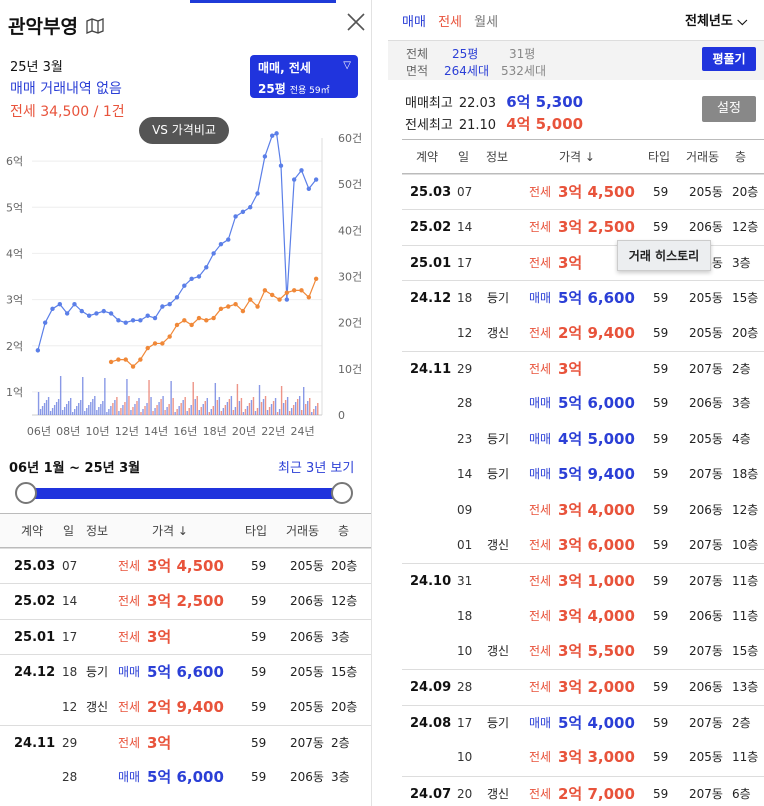 The height and width of the screenshot is (806, 764). What do you see at coordinates (414, 22) in the screenshot?
I see `tab-trade: 매매` at bounding box center [414, 22].